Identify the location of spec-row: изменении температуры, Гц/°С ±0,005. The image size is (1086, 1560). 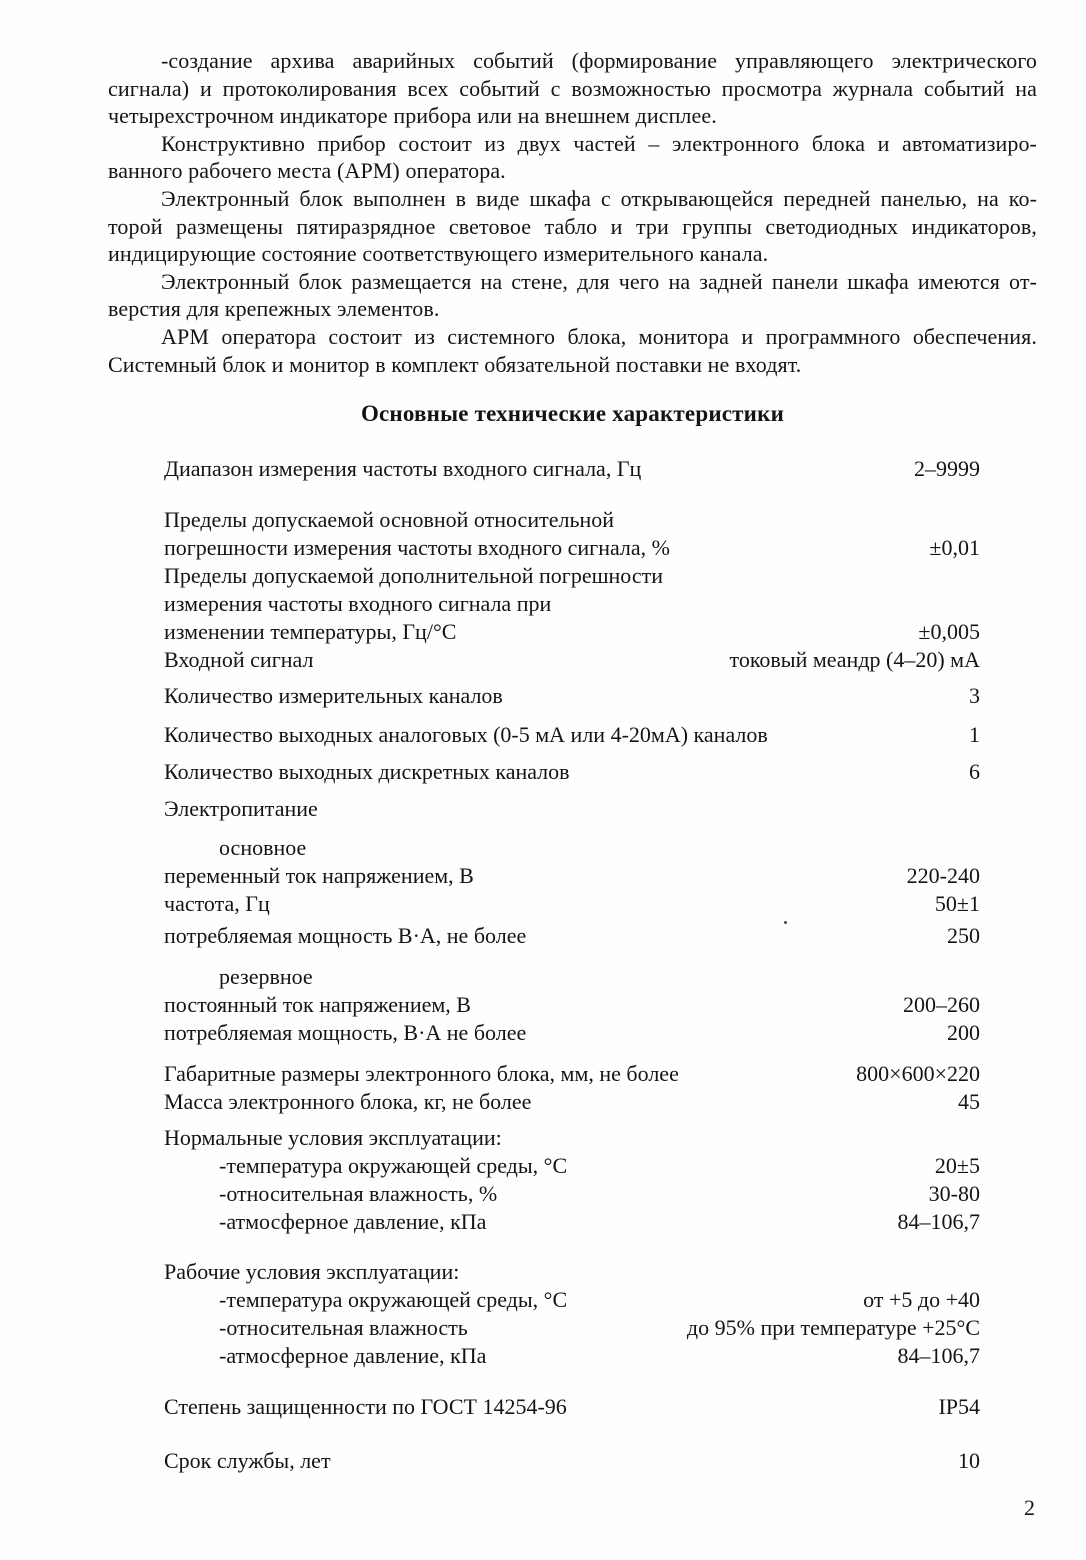
(572, 632).